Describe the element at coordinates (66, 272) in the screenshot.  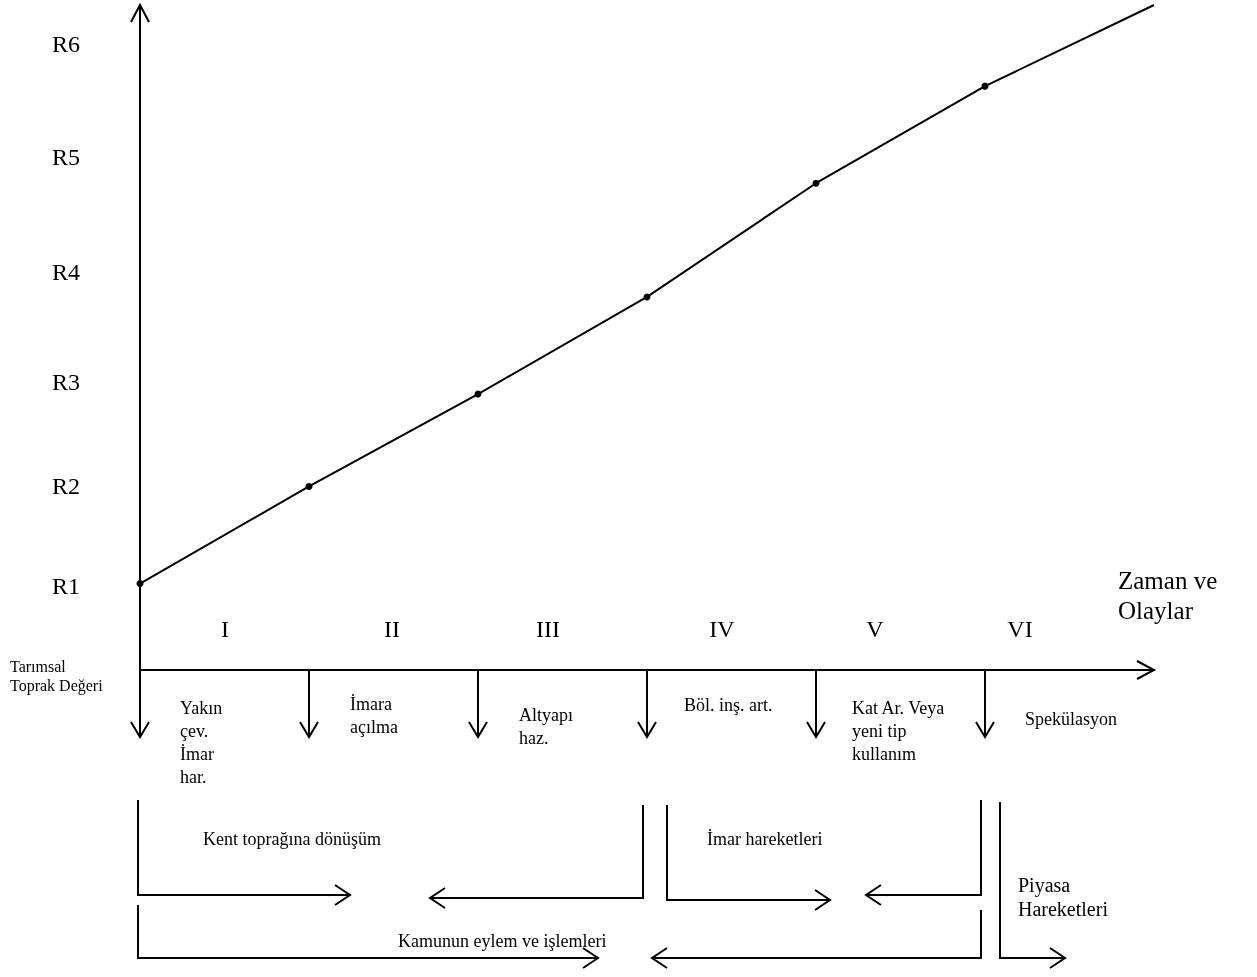
I see `text: R4` at that location.